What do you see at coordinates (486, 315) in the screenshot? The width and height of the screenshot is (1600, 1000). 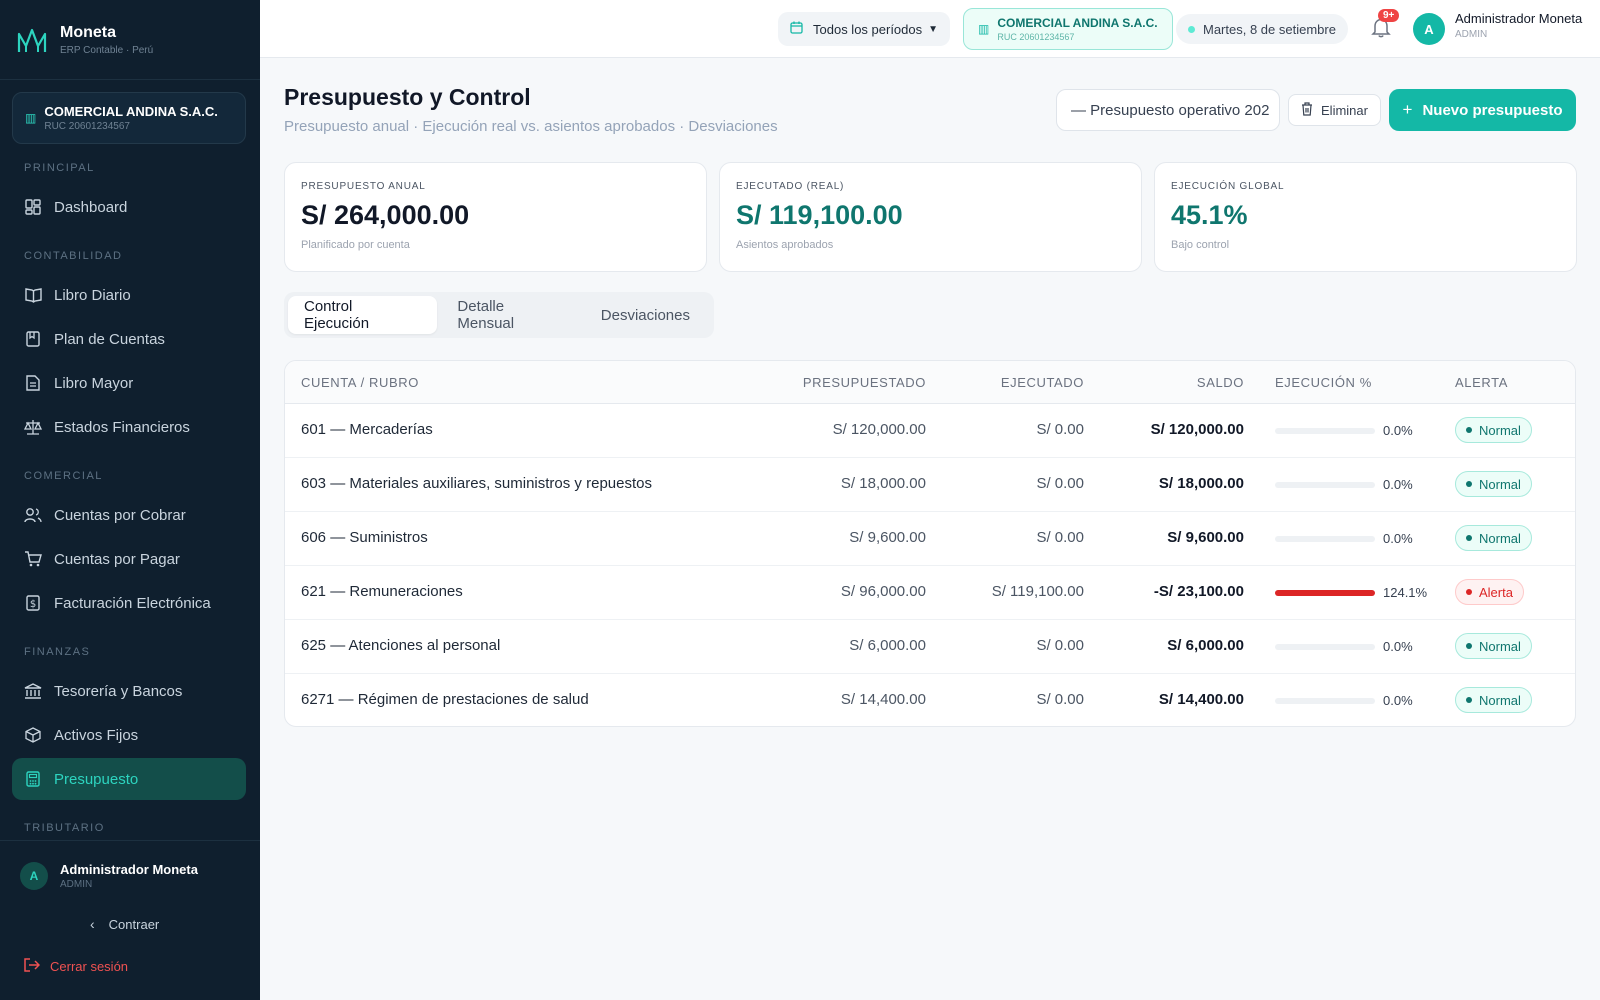 I see `tab-detalle-mensual: Detalle Mensual` at bounding box center [486, 315].